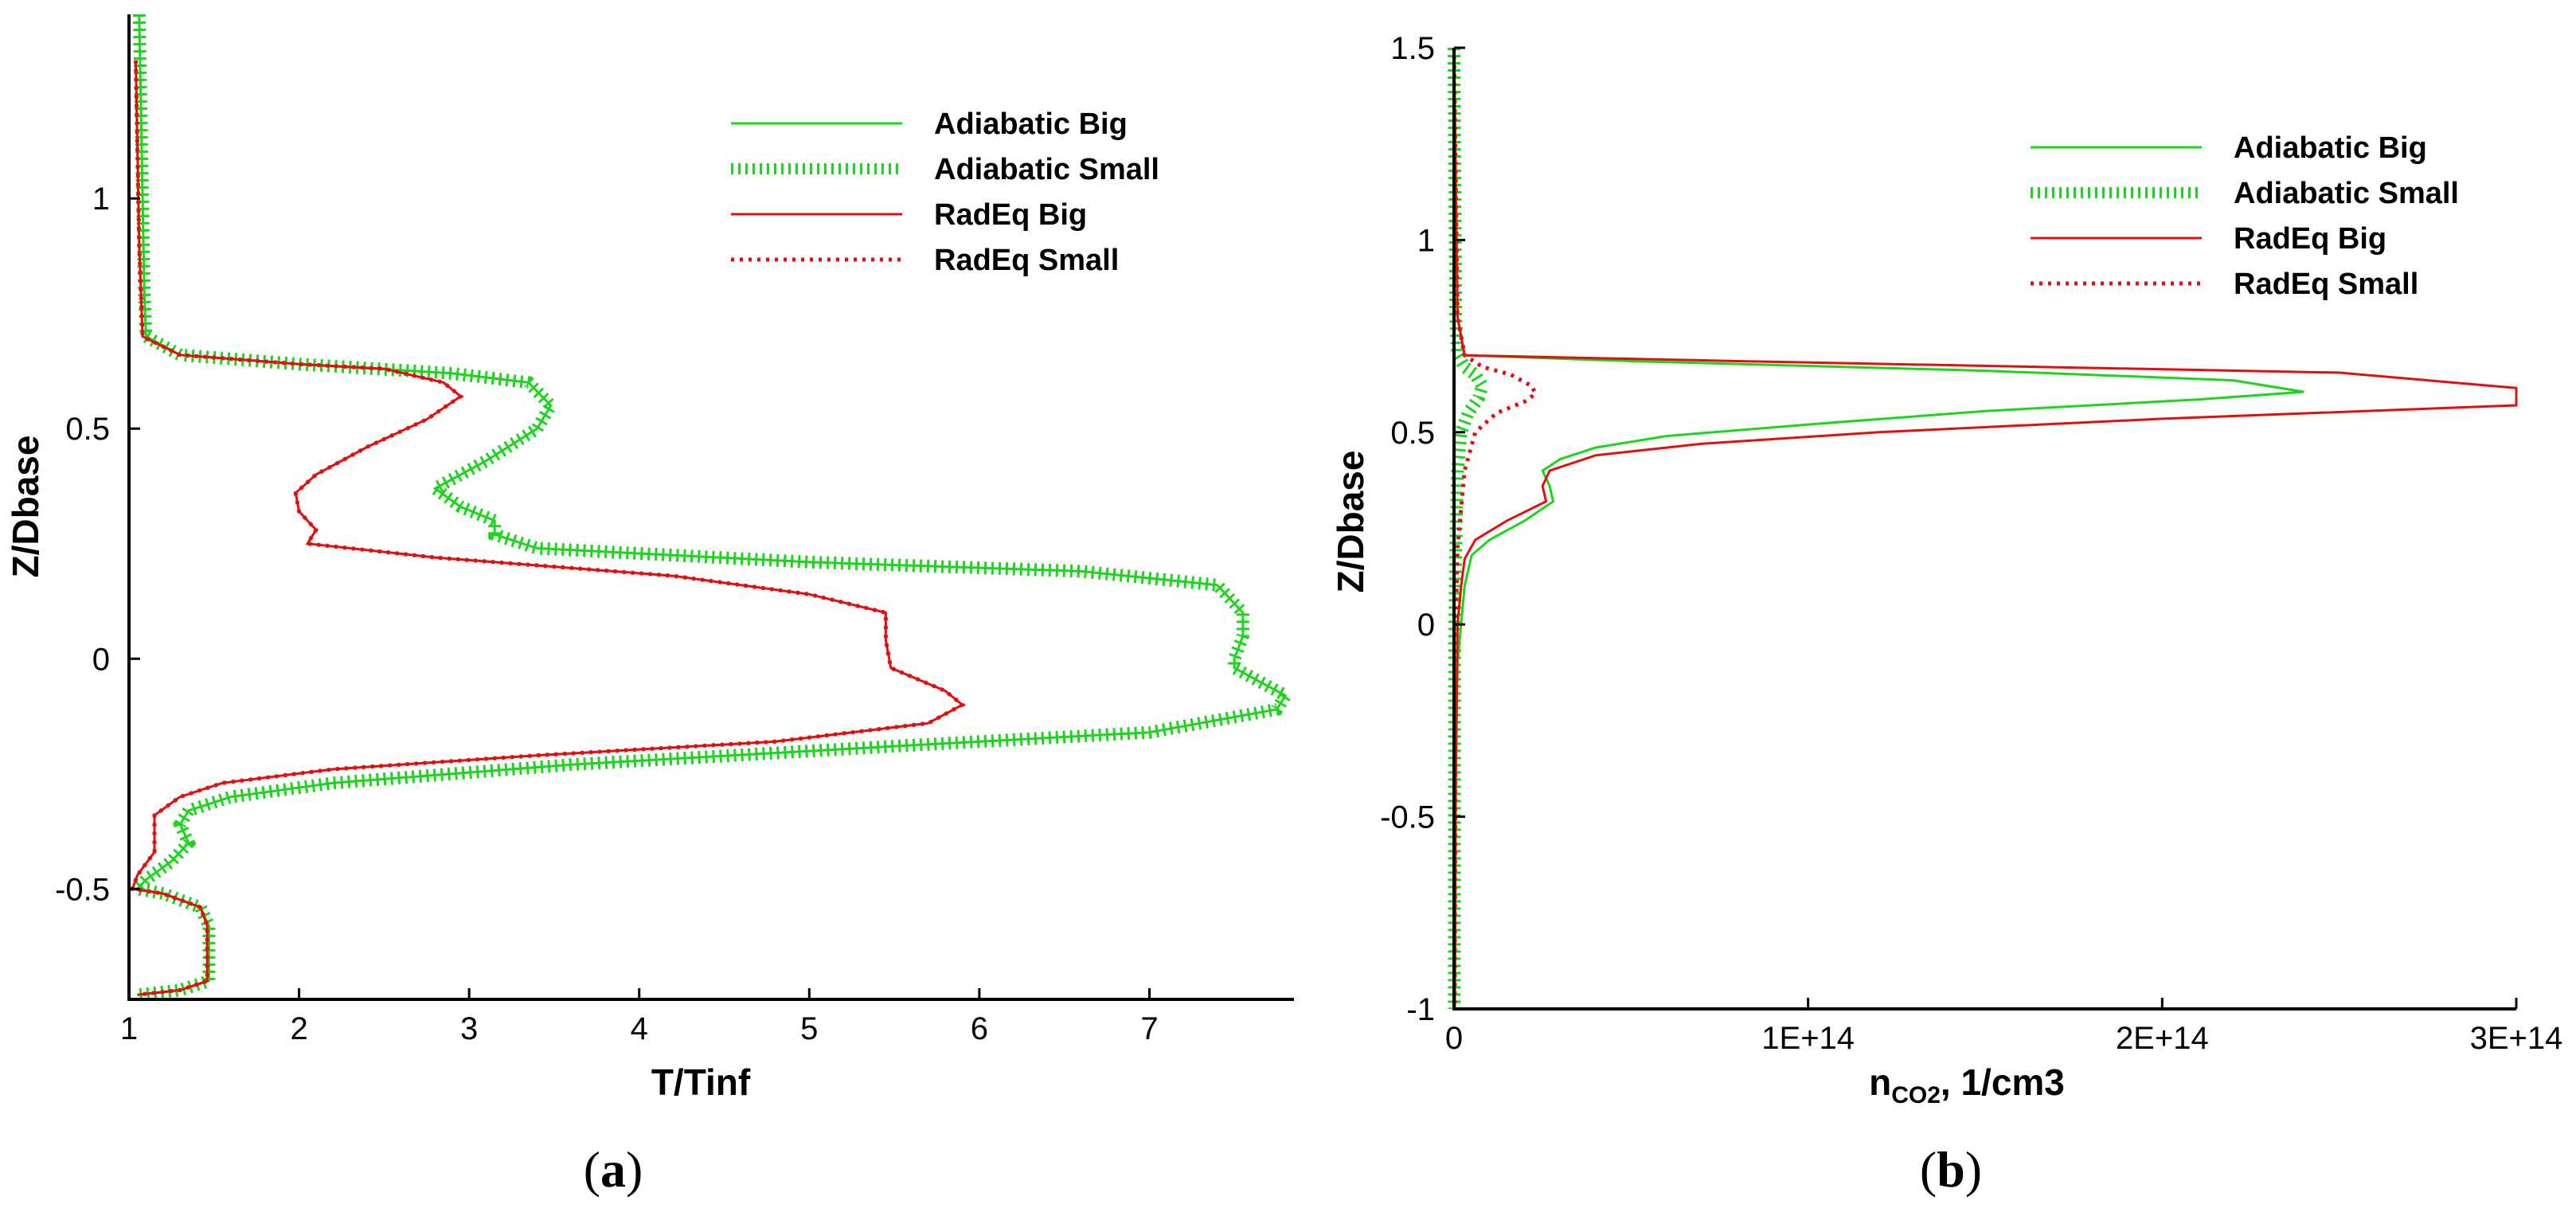 This screenshot has height=1208, width=2576. Describe the element at coordinates (1350, 522) in the screenshot. I see `panel-b-y-axis-title: Z/Dbase` at that location.